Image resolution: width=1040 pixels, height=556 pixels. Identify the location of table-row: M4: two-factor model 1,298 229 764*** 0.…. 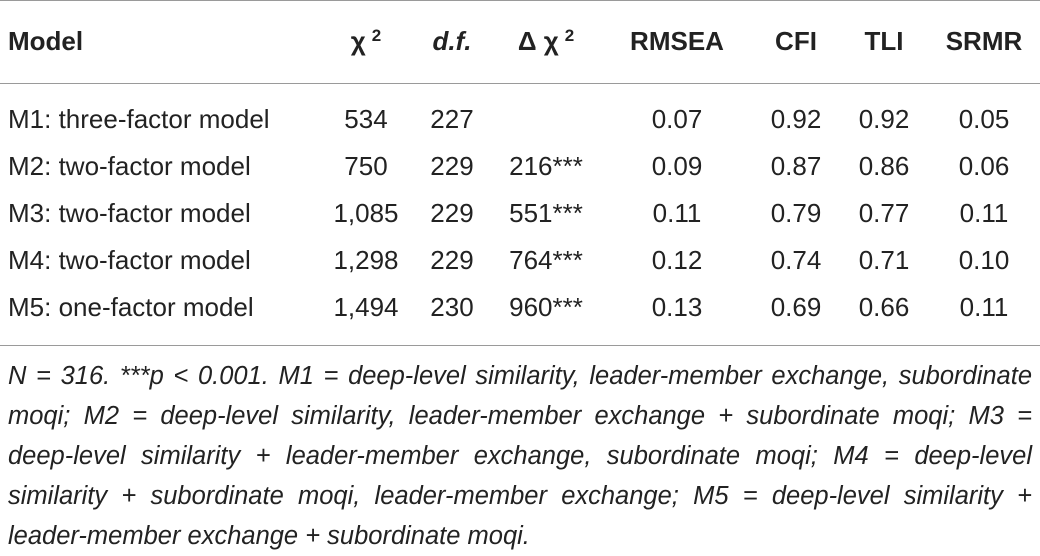
(520, 260).